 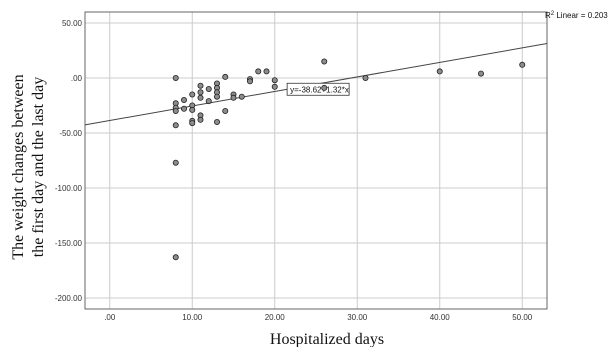 I want to click on r-squared-label: R2 Linear = 0.203, so click(x=576, y=15).